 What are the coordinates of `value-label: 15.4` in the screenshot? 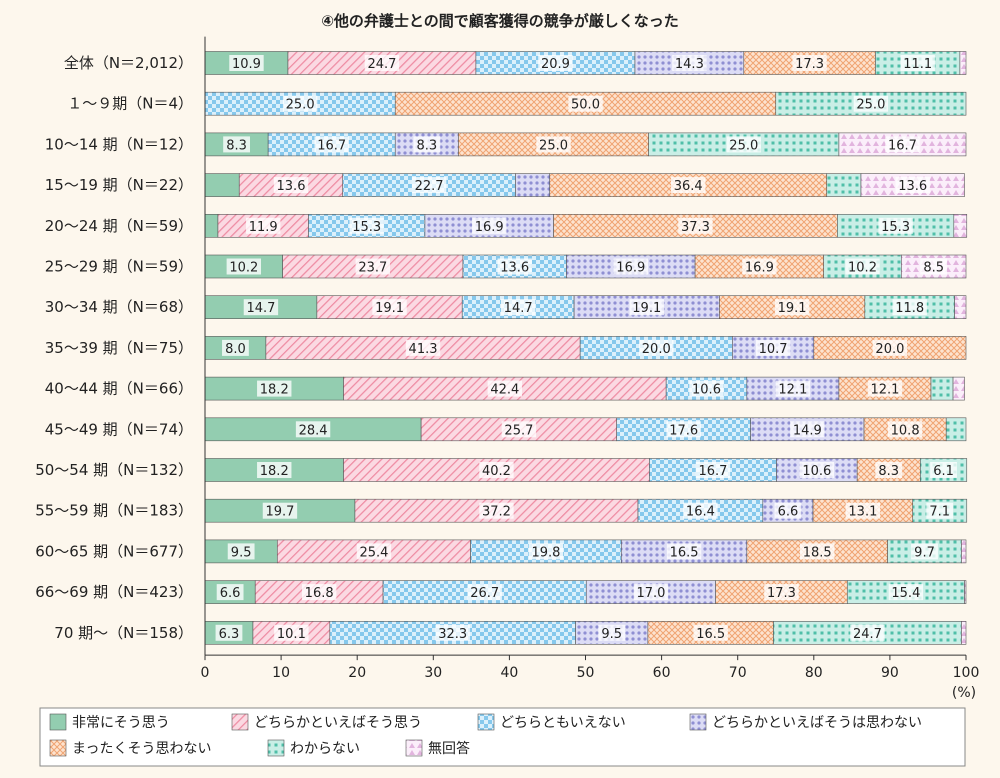 It's located at (905, 593).